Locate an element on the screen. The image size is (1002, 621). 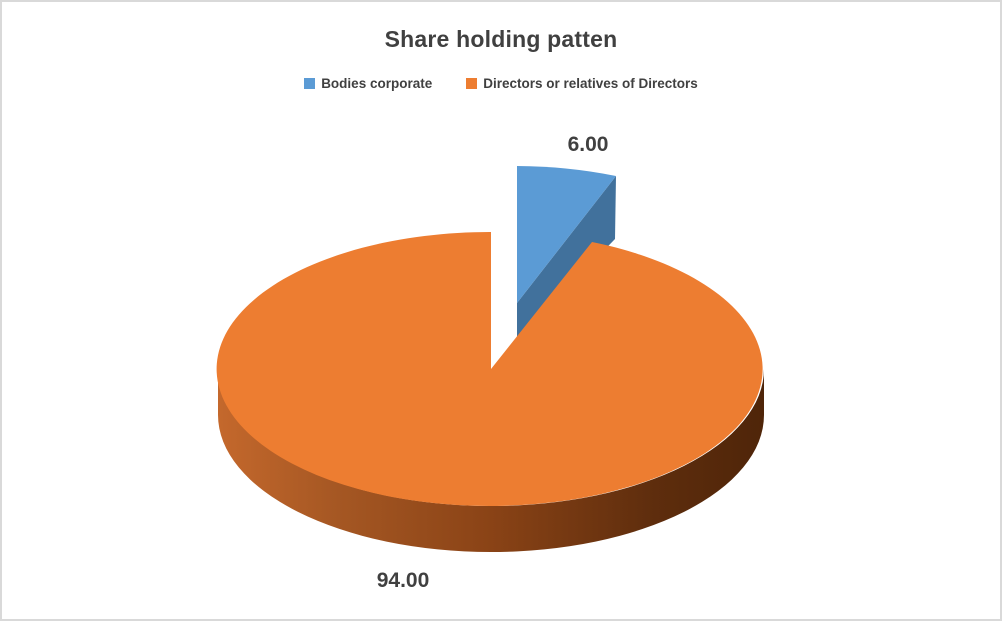
legend-swatch-orange-icon is located at coordinates (472, 83).